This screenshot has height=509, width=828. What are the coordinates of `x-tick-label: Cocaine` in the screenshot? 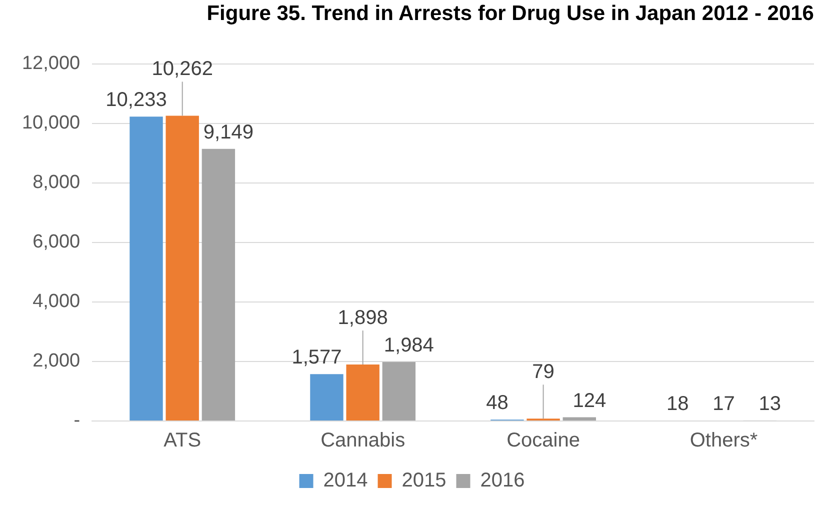 It's located at (543, 441).